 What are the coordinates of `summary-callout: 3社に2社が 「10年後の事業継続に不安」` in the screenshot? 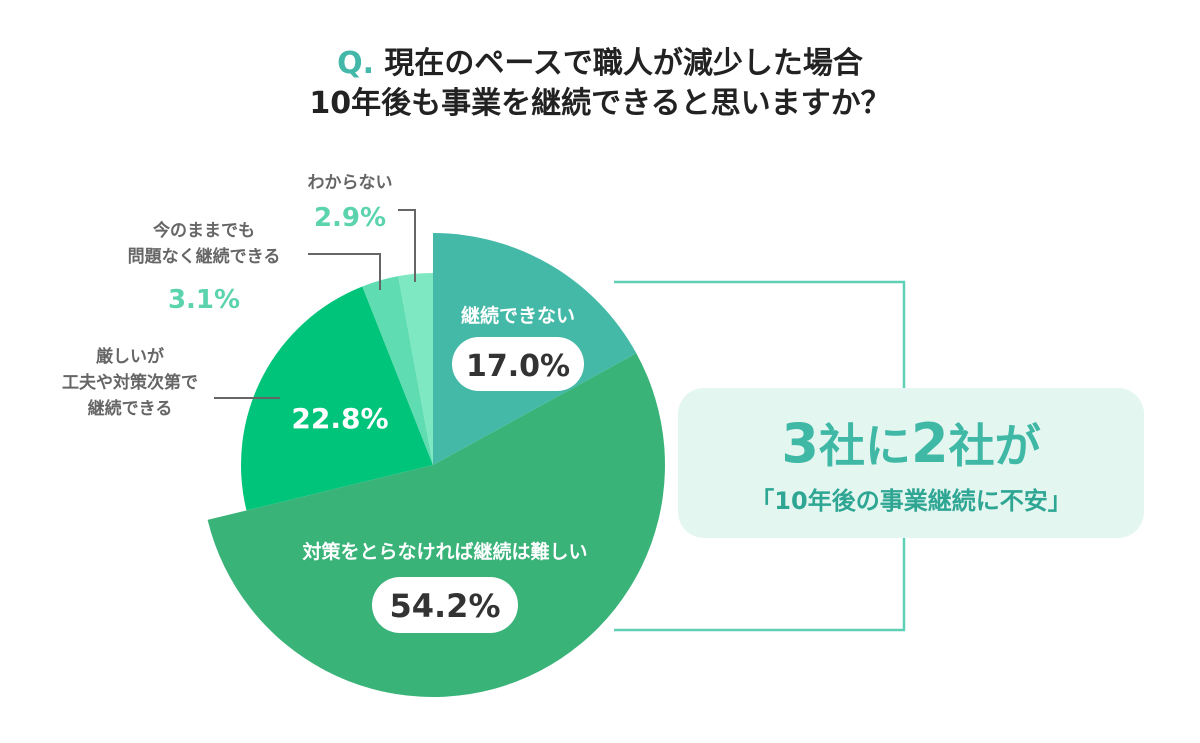 It's located at (911, 463).